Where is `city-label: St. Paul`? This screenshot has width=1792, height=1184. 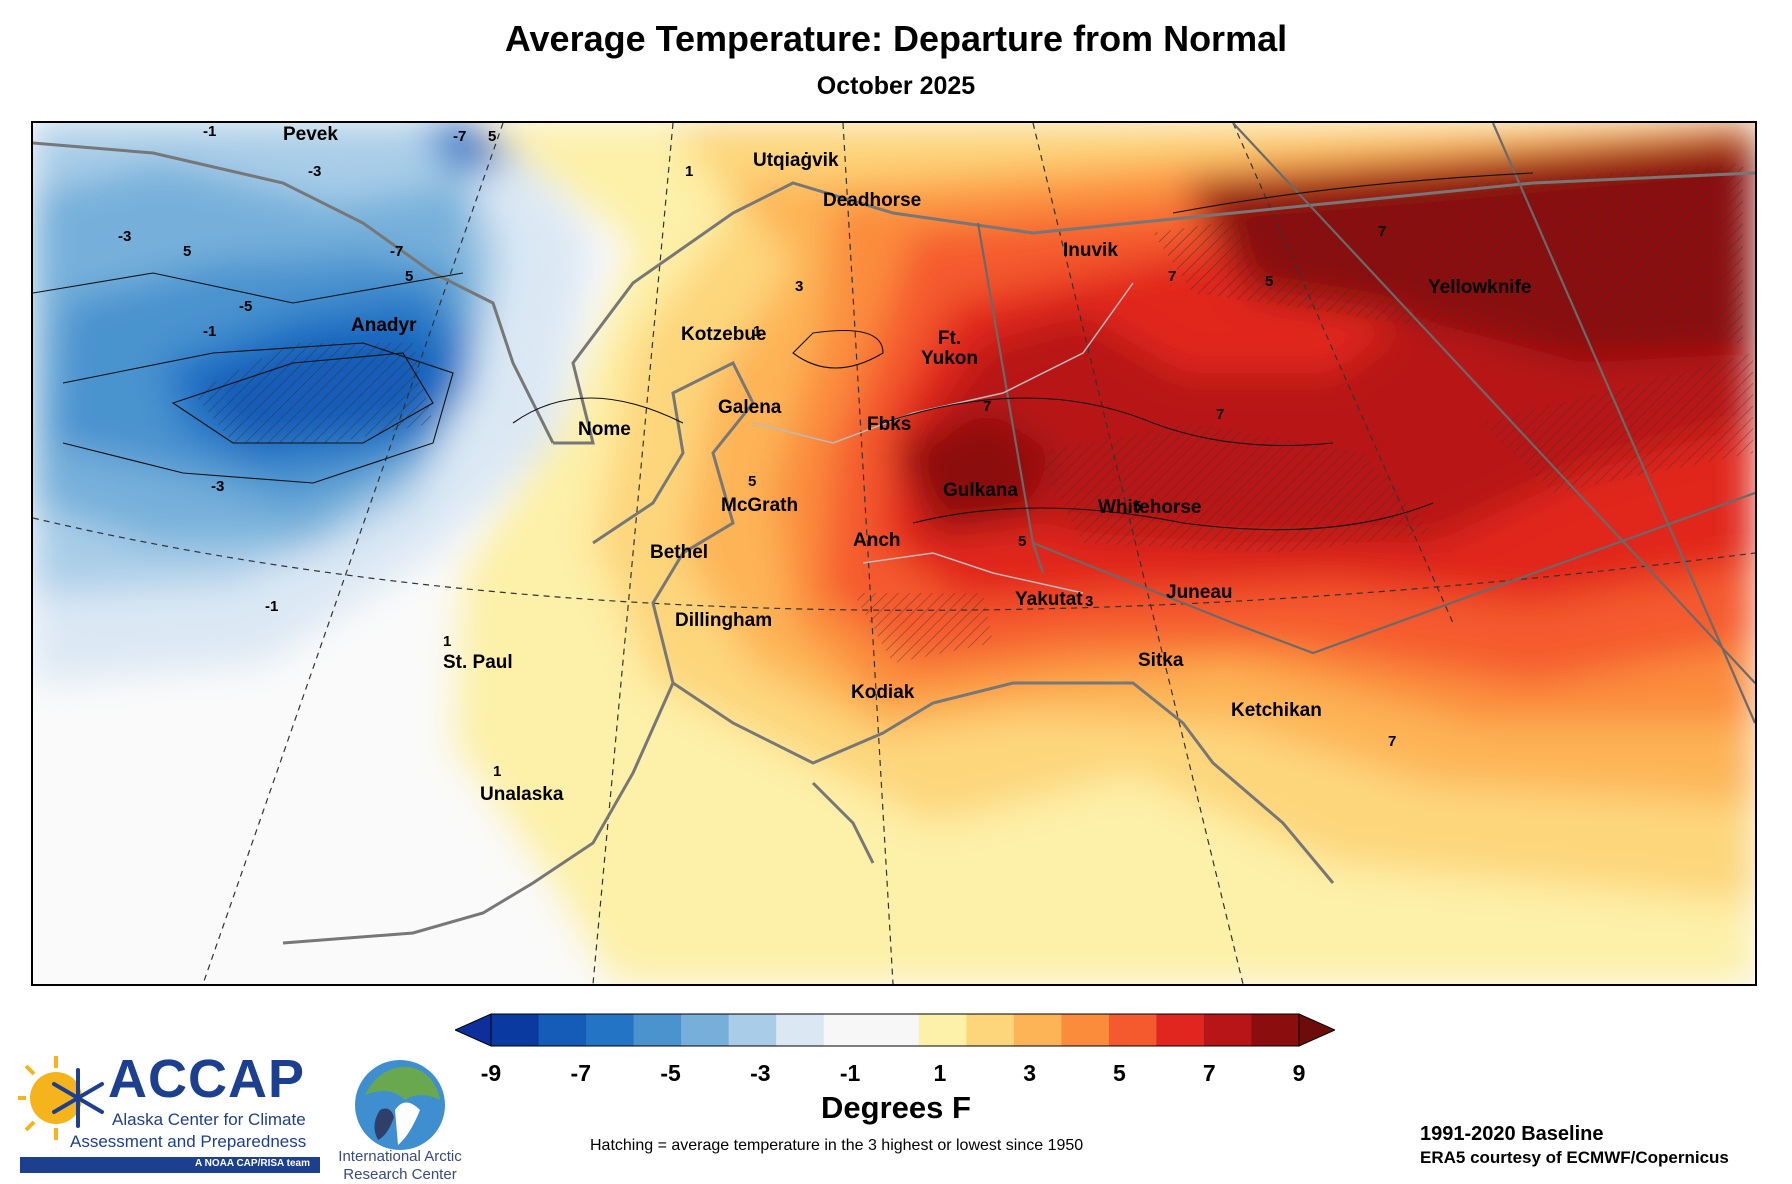
city-label: St. Paul is located at coordinates (478, 662).